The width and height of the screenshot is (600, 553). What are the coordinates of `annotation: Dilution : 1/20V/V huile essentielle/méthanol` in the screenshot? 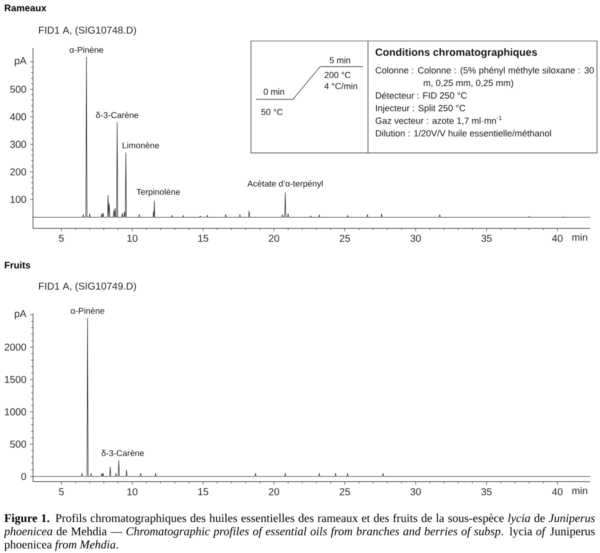 It's located at (463, 133).